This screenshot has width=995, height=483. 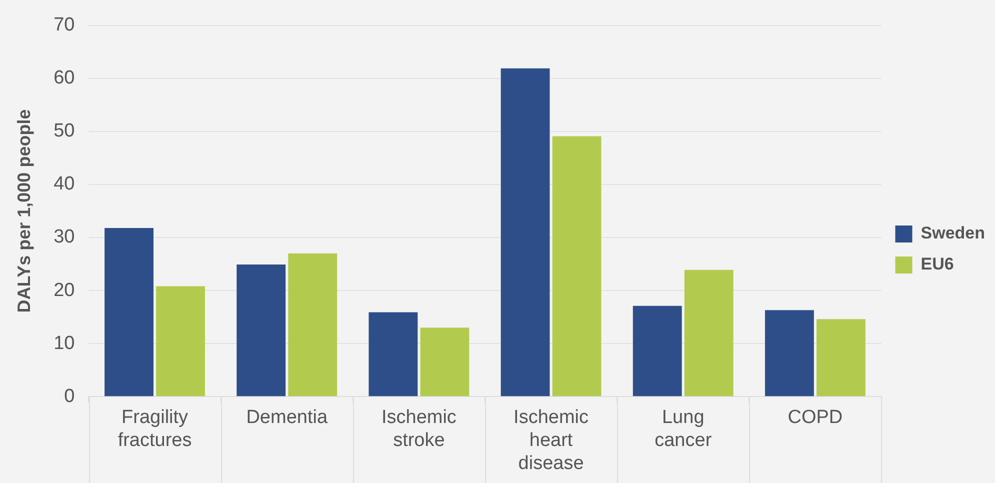 What do you see at coordinates (953, 233) in the screenshot?
I see `legend-label: Sweden` at bounding box center [953, 233].